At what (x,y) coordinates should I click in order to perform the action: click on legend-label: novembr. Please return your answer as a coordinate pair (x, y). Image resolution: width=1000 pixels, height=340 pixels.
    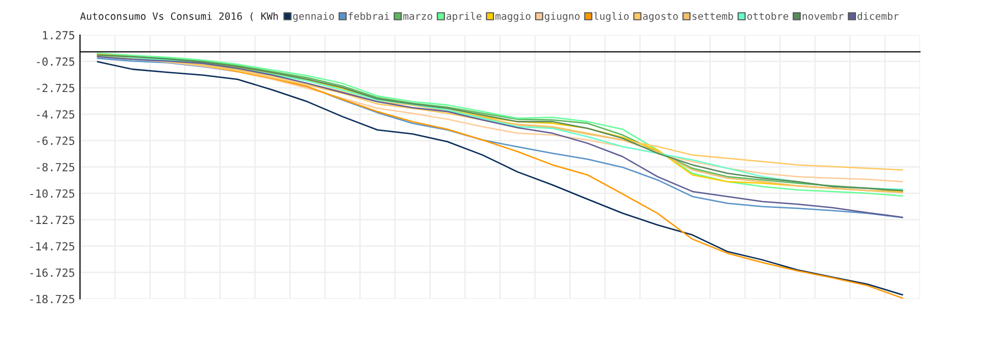
    Looking at the image, I should click on (823, 16).